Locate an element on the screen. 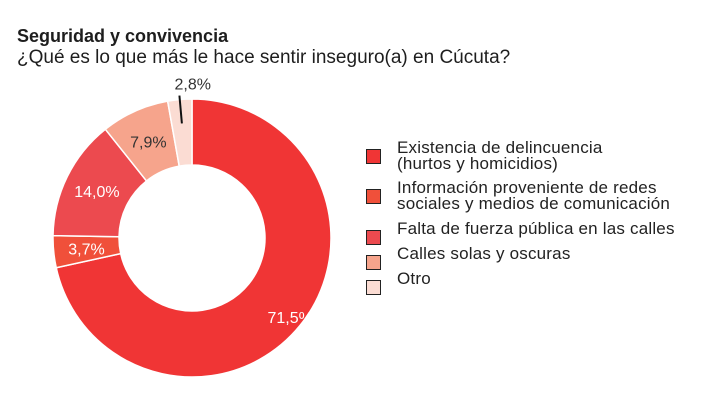 This screenshot has height=405, width=720. legend-label: Otro is located at coordinates (414, 278).